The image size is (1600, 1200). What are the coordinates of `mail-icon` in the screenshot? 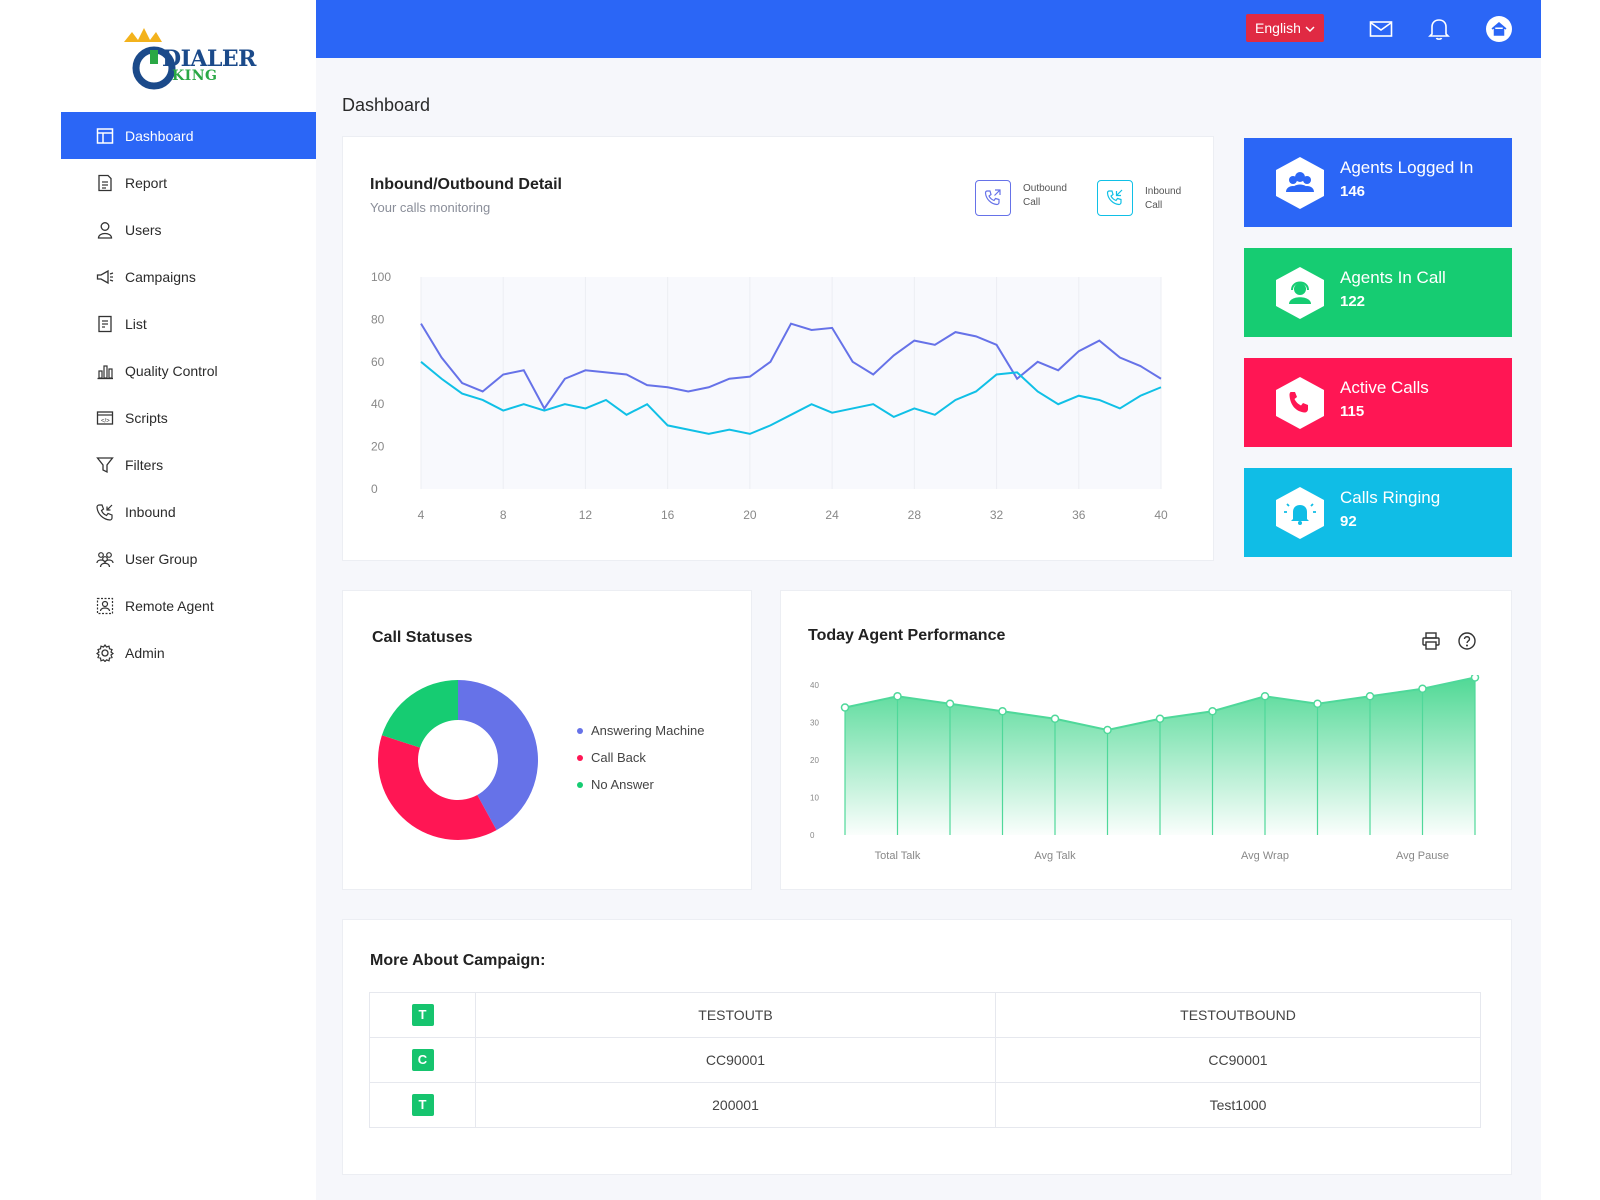 It's located at (1381, 29).